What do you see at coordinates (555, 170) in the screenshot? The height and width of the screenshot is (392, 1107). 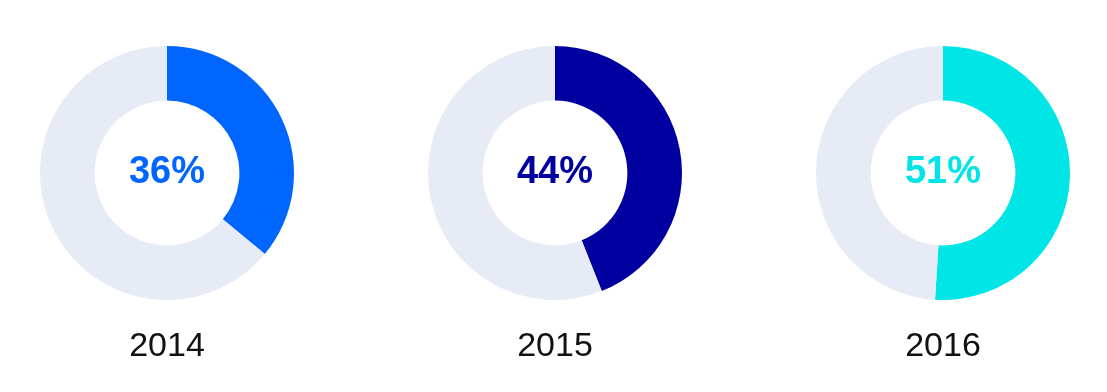 I see `text: 44%` at bounding box center [555, 170].